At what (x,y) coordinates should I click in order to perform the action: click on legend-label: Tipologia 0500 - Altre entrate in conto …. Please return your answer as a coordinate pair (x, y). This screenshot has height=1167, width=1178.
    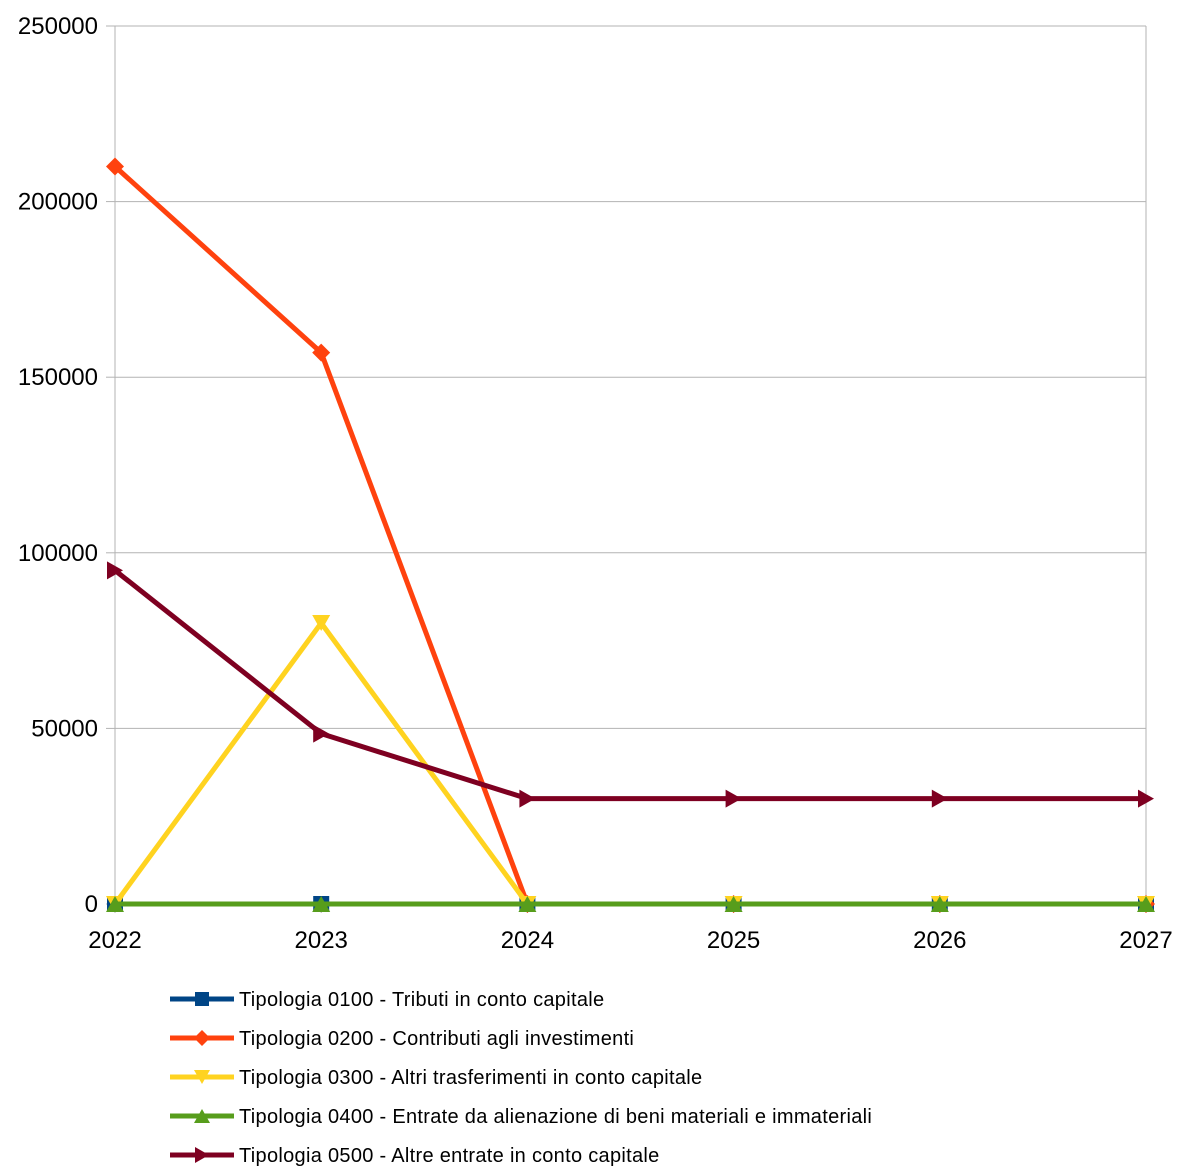
    Looking at the image, I should click on (449, 1156).